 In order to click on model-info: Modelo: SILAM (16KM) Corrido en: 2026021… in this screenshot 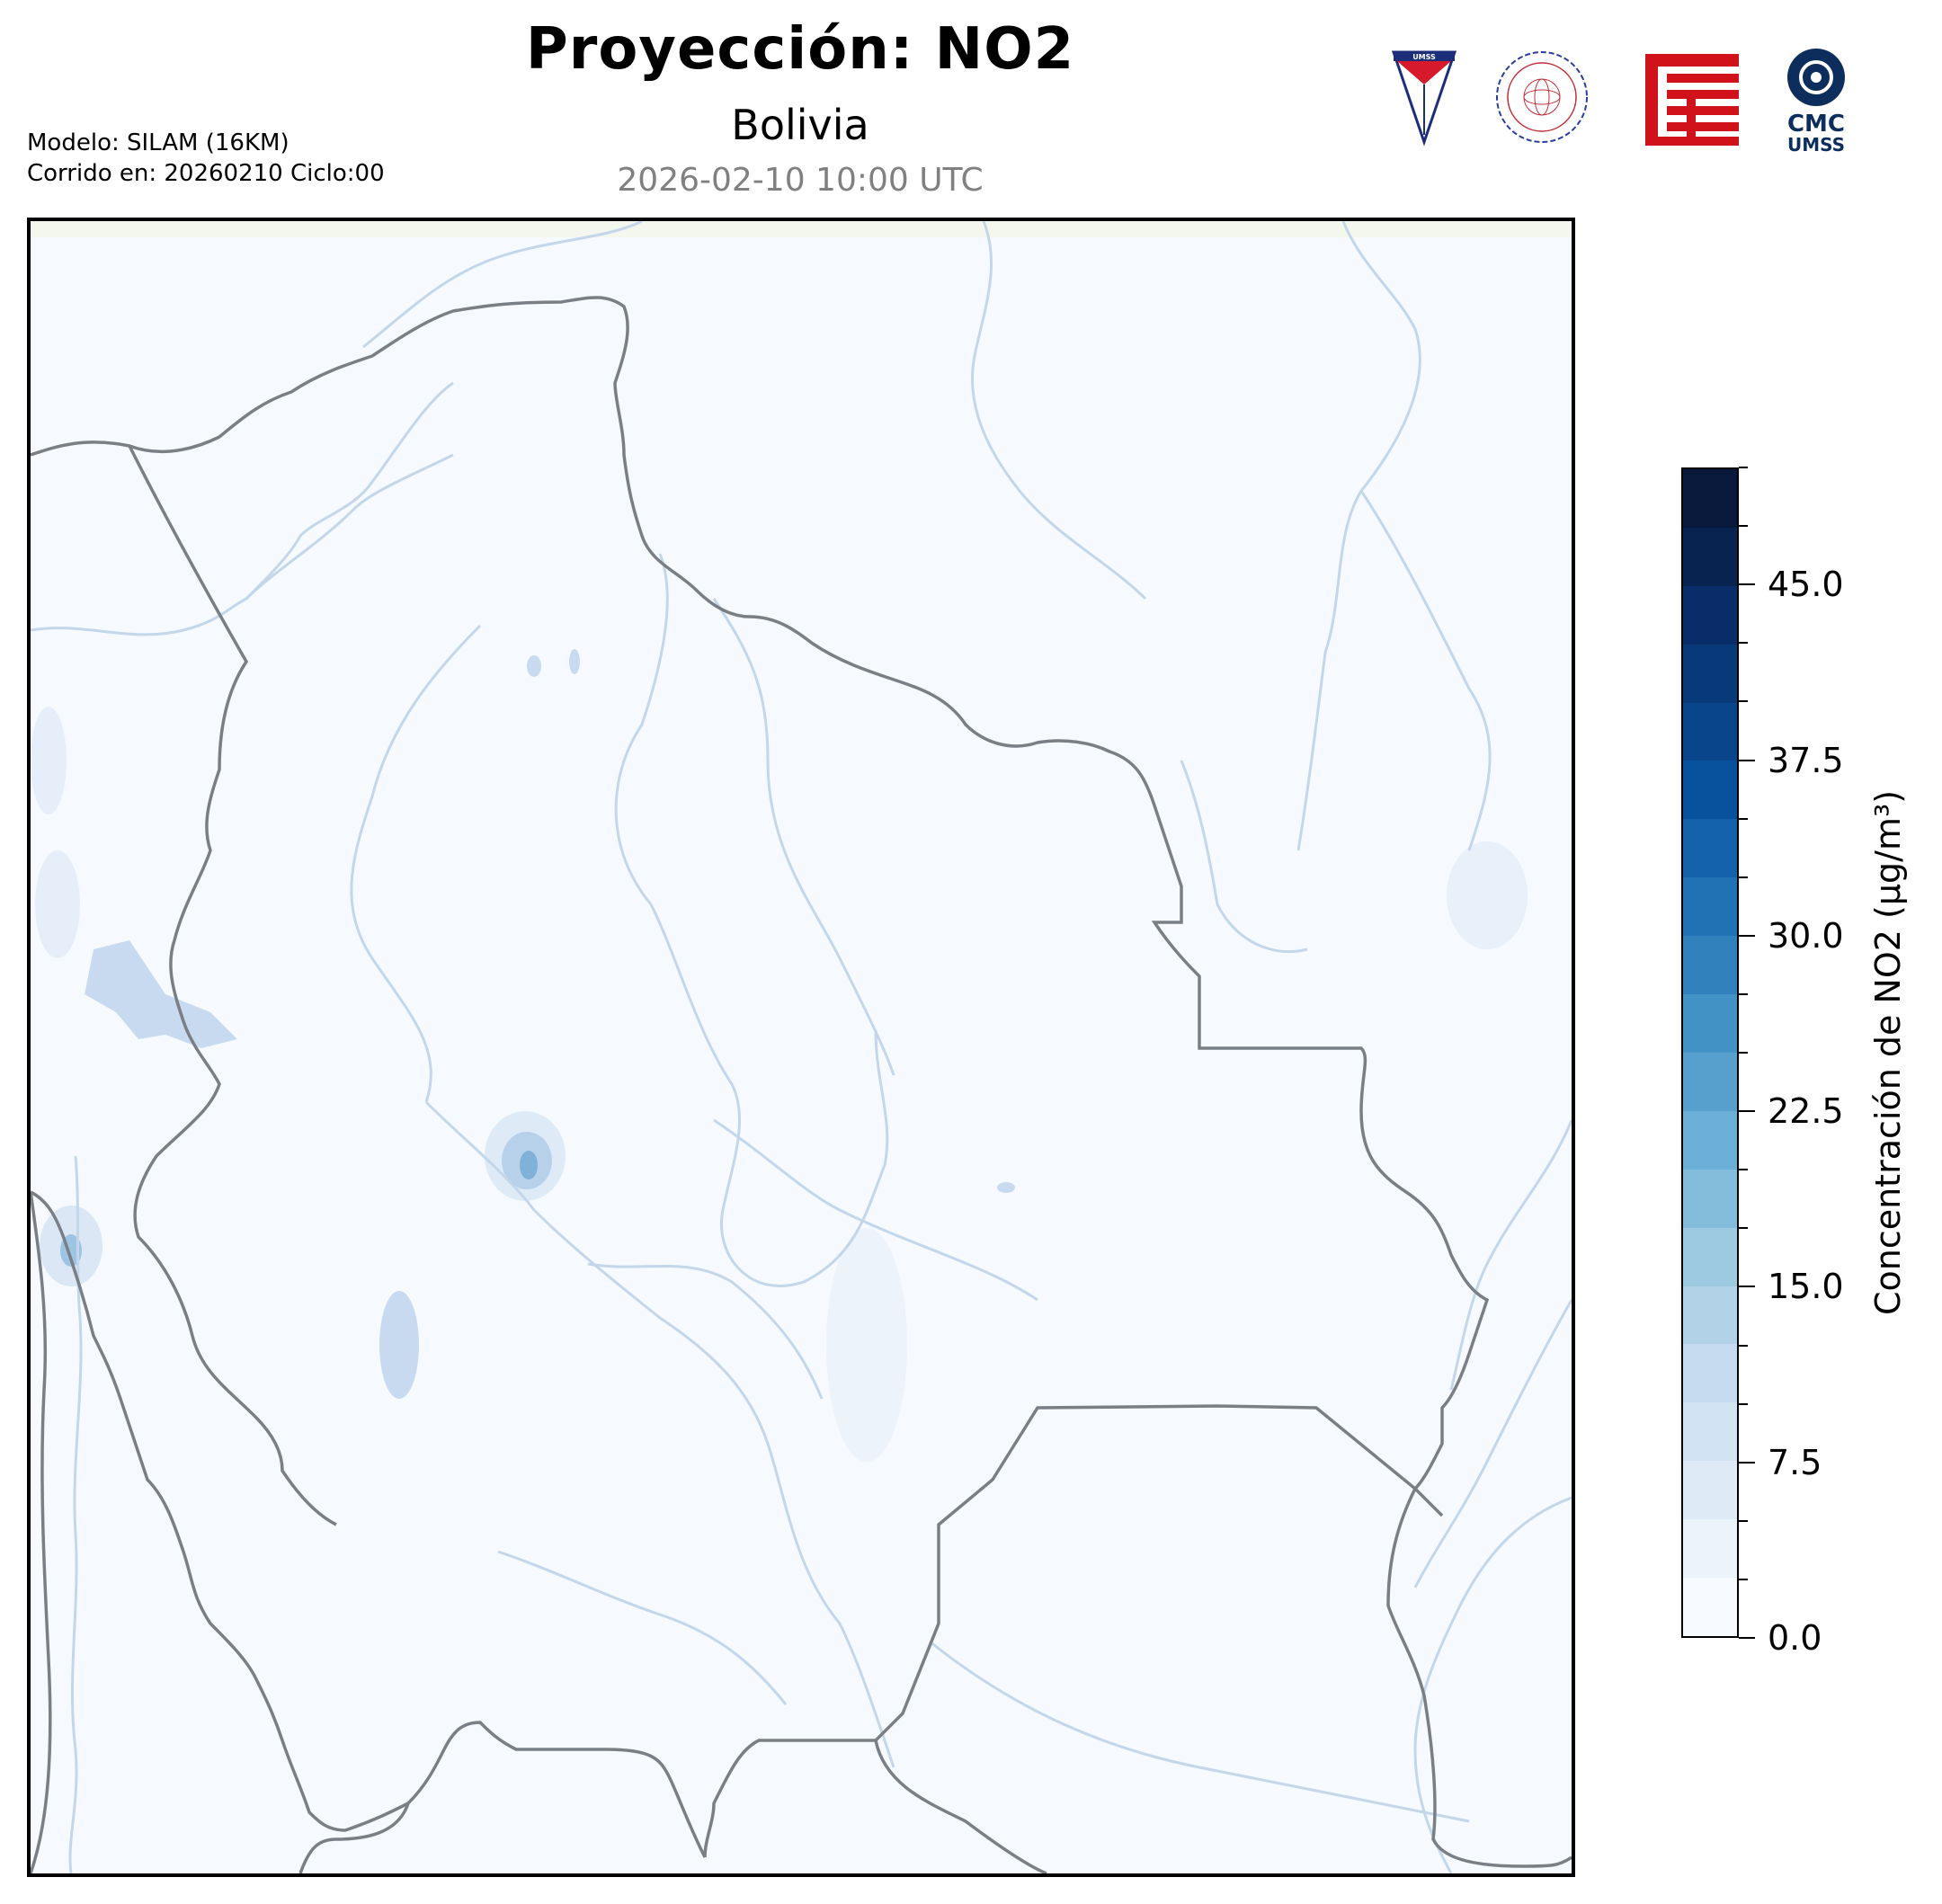, I will do `click(206, 158)`.